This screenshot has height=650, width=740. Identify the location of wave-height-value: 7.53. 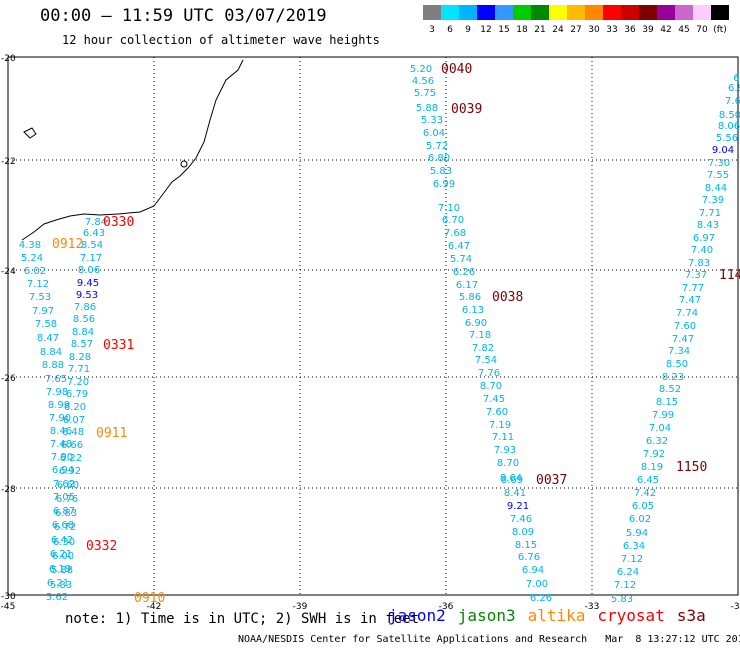
(40, 297).